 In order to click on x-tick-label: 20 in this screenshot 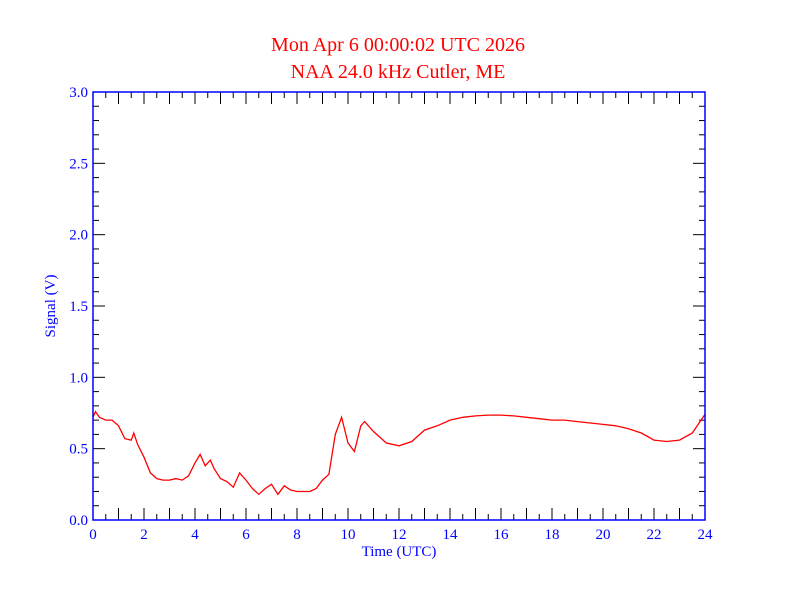, I will do `click(603, 535)`.